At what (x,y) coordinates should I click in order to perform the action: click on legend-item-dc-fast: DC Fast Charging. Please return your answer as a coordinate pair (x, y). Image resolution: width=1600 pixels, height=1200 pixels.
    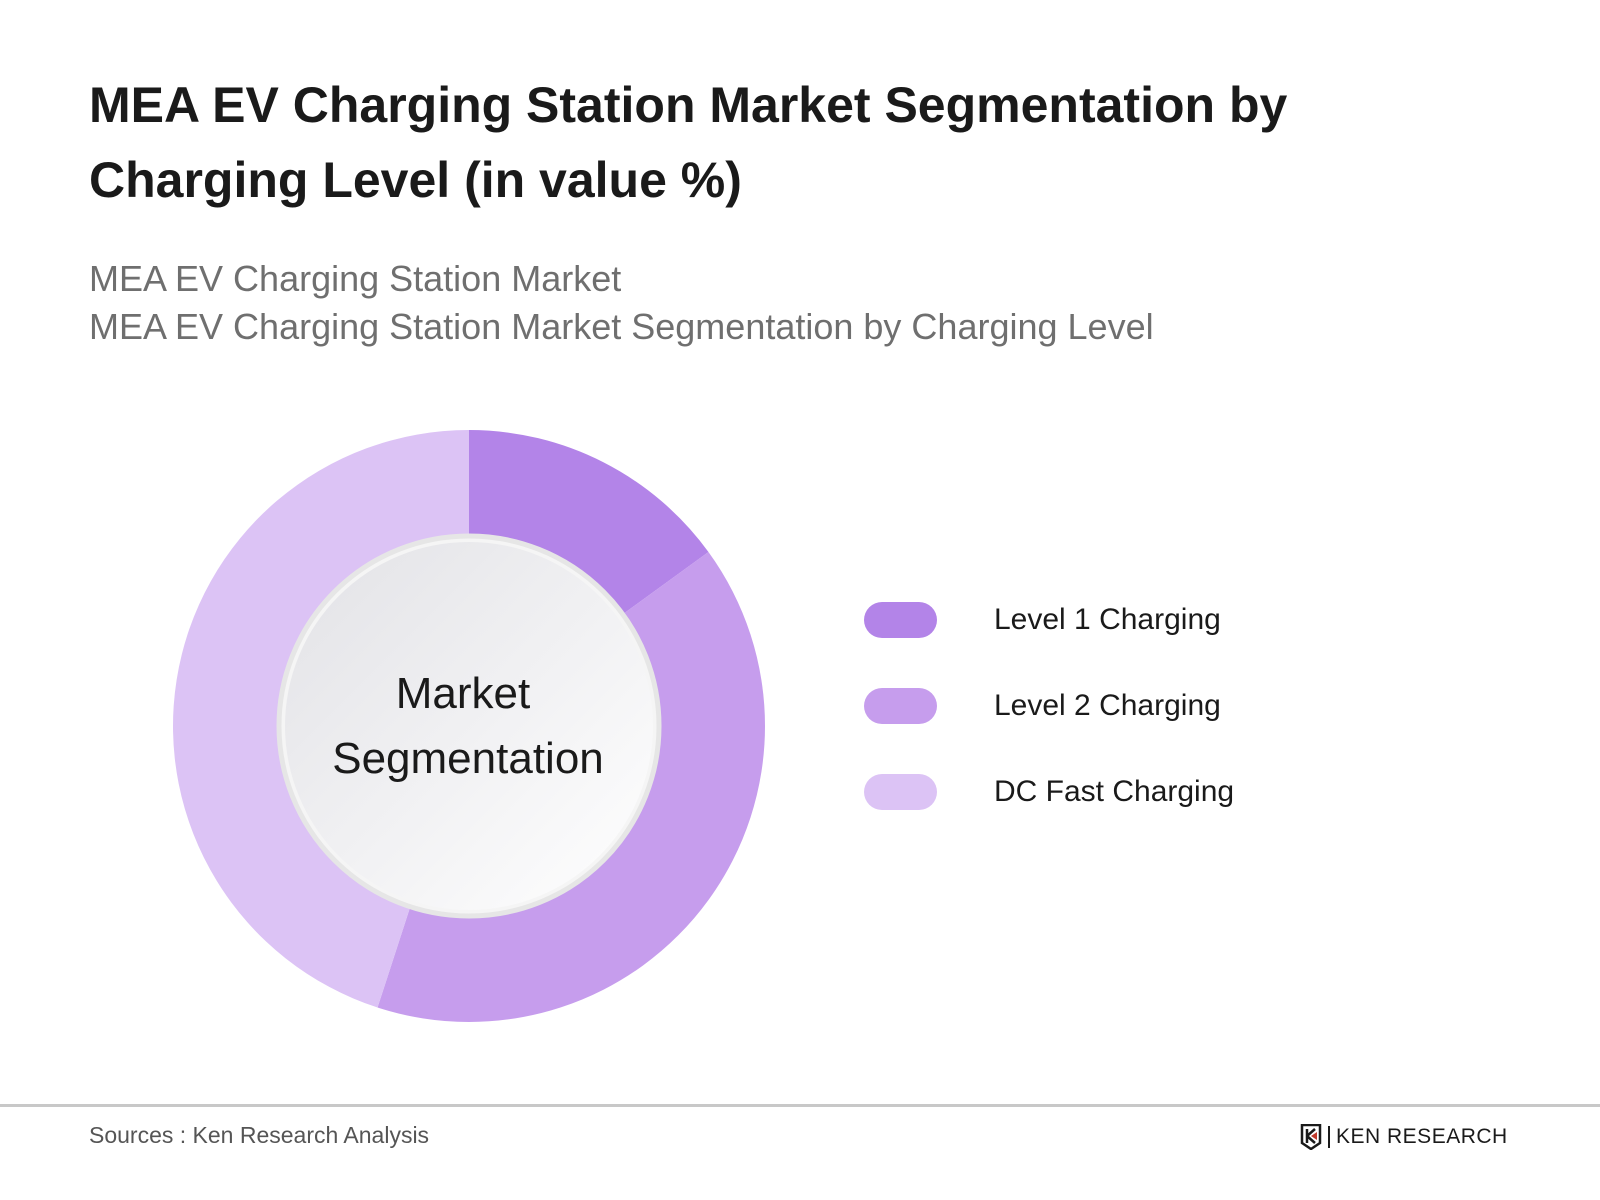
    Looking at the image, I should click on (1049, 792).